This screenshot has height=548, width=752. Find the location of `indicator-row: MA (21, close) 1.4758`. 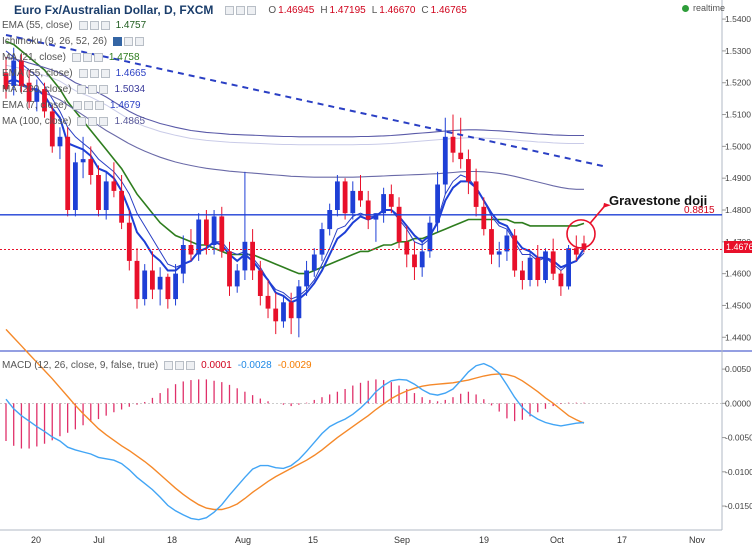

indicator-row: MA (21, close) 1.4758 is located at coordinates (70, 57).